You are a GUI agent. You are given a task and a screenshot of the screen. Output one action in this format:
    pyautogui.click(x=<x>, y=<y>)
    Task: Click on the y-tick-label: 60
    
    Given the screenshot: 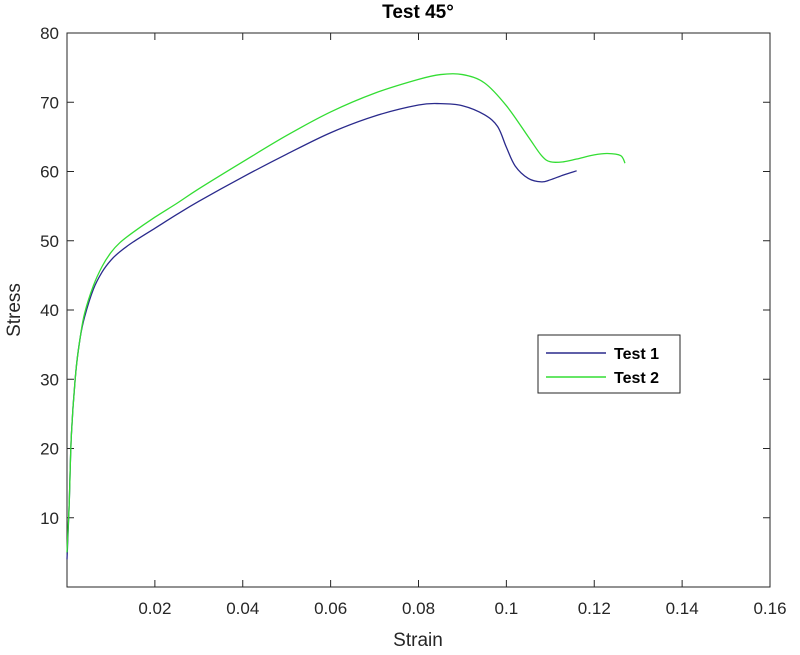 What is the action you would take?
    pyautogui.click(x=49, y=172)
    